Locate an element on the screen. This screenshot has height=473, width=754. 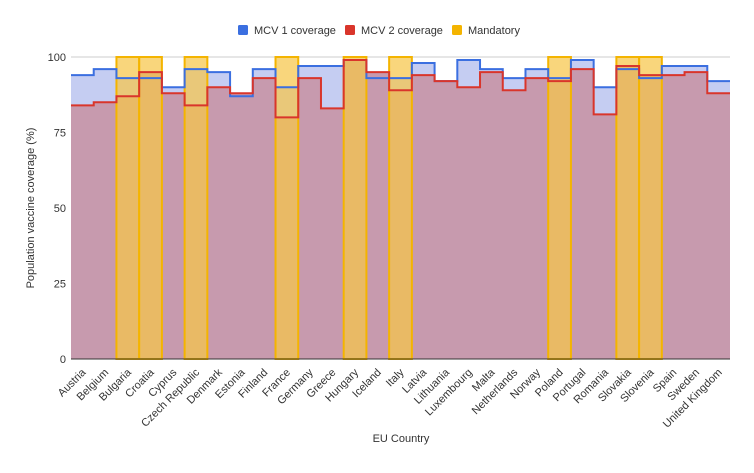
mcv2-line is located at coordinates (400, 89).